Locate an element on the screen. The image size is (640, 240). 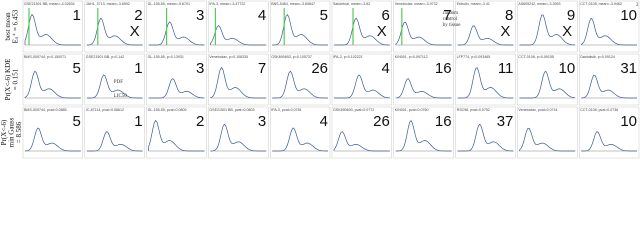
panel-title: JAH1, 3713, mean=-3.6992 is located at coordinates (108, 4).